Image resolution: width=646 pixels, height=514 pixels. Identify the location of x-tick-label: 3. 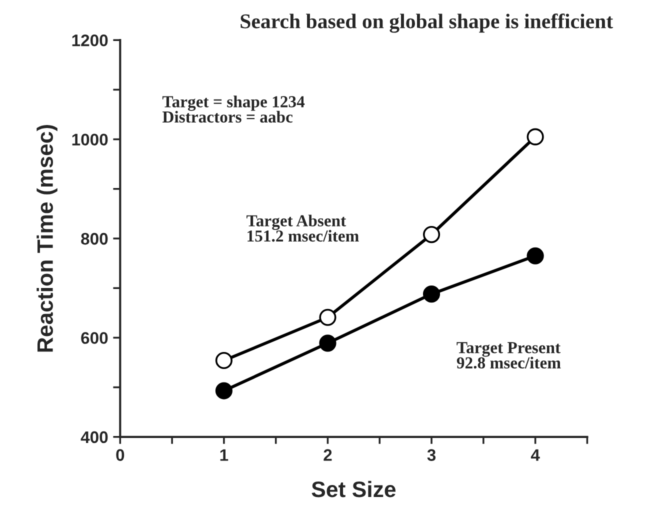
(431, 455).